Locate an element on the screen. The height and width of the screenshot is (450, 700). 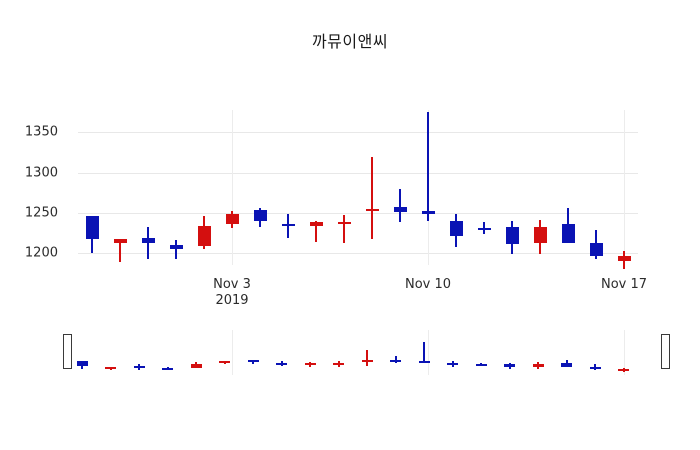
y-axis-tick-label: 1300 is located at coordinates (41, 173).